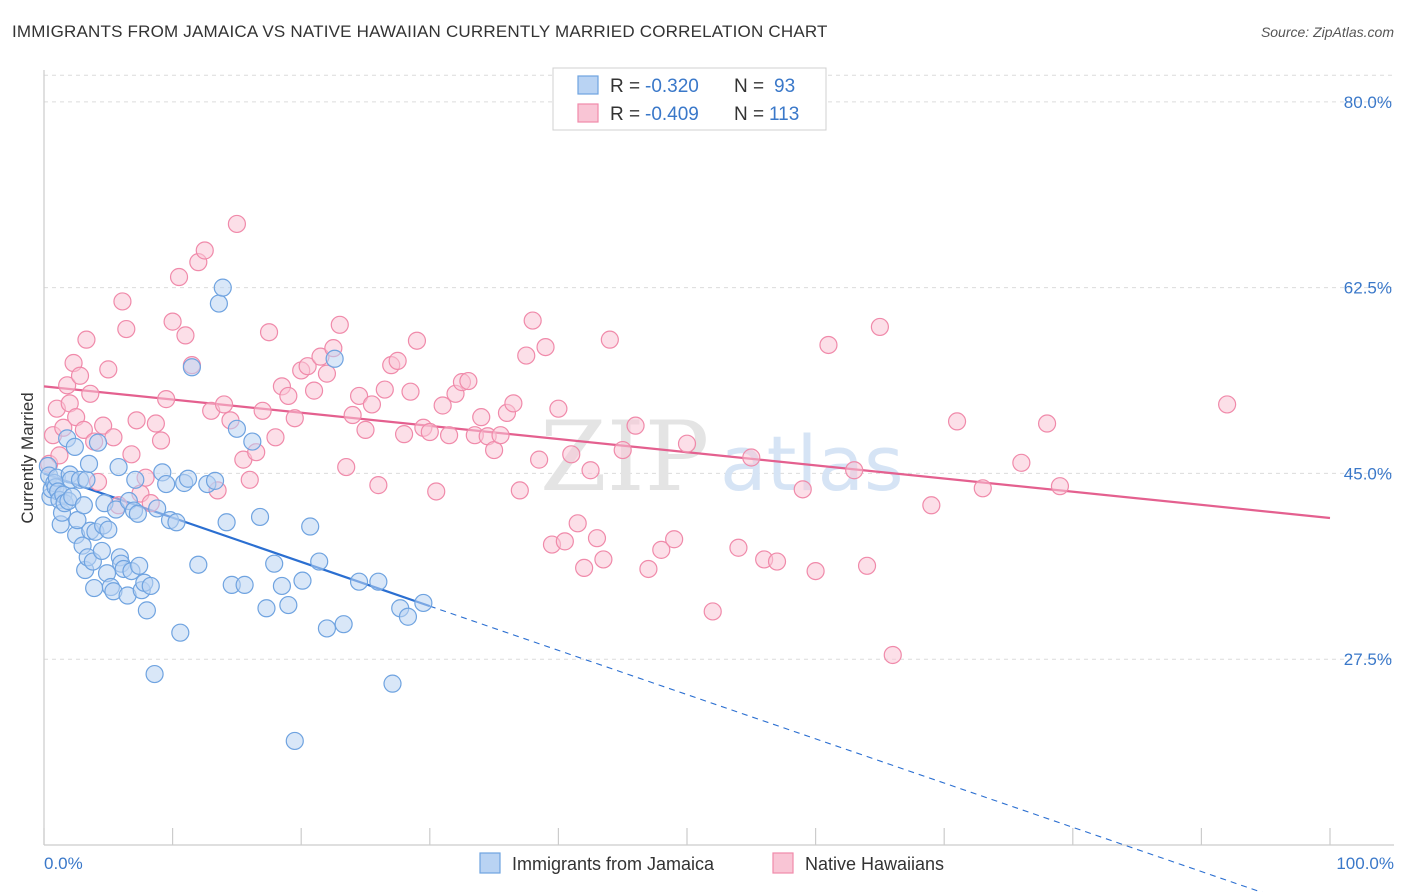 This screenshot has width=1406, height=892. What do you see at coordinates (63, 863) in the screenshot?
I see `x-tick-label-min: 0.0%` at bounding box center [63, 863].